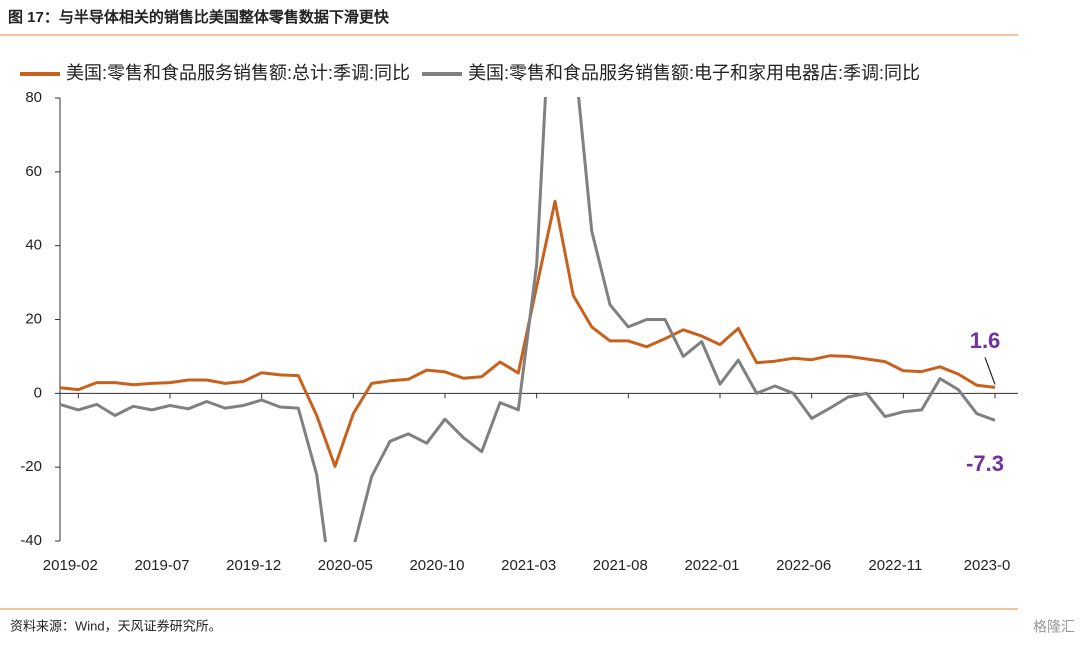  Describe the element at coordinates (803, 565) in the screenshot. I see `x-tick-label: 2022-06` at that location.